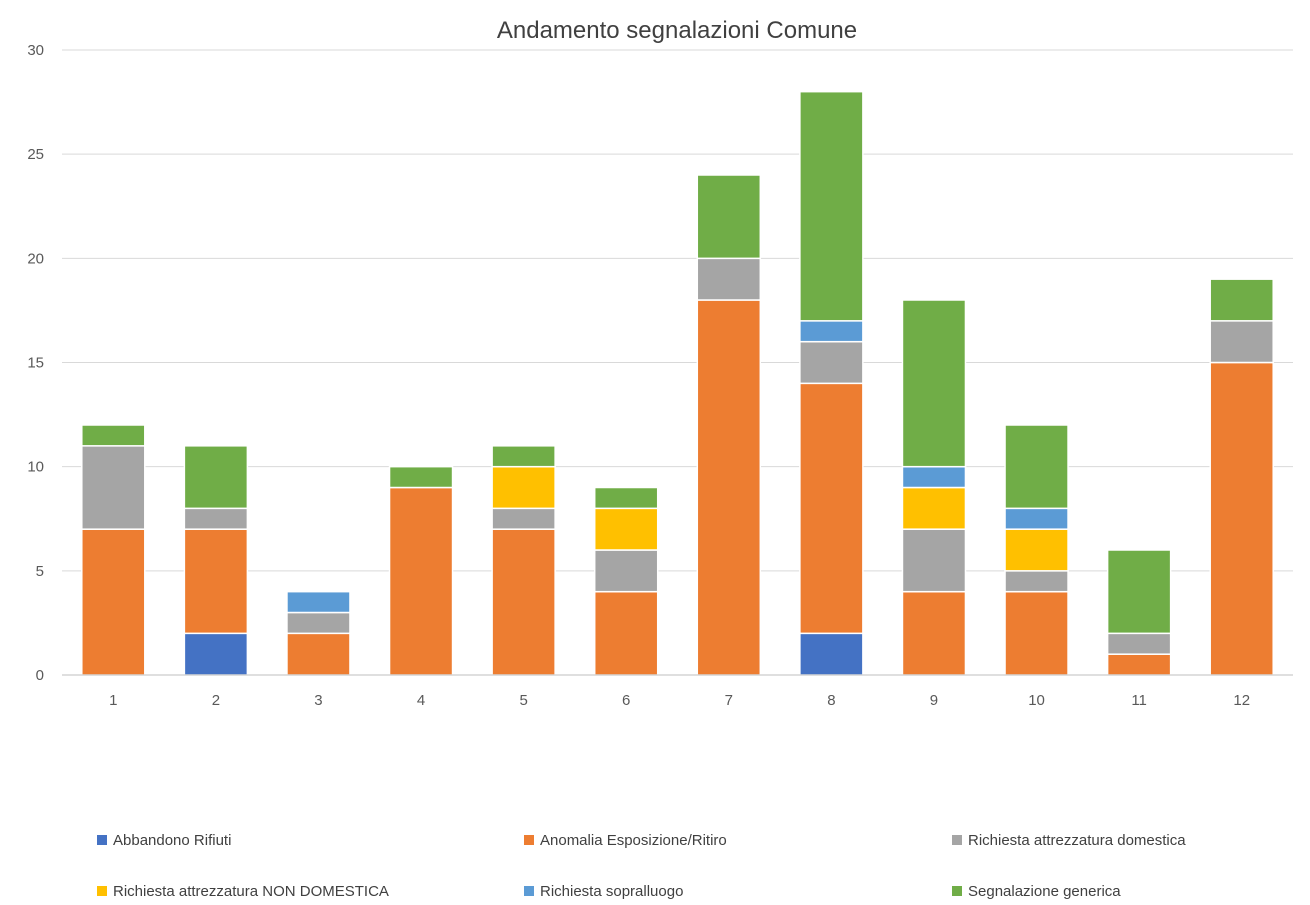  I want to click on x-tick-label: 6, so click(626, 700).